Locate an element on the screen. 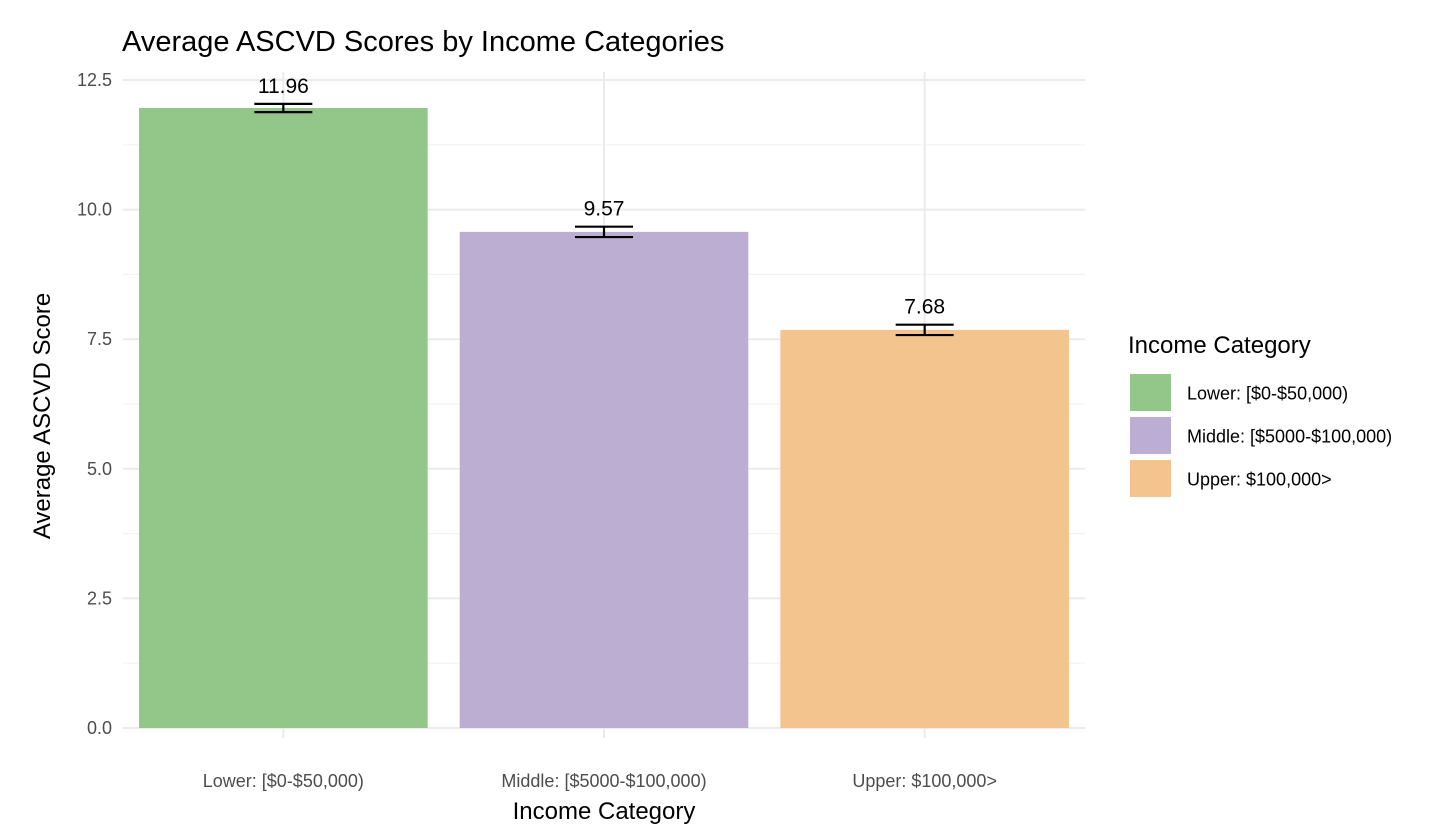 The image size is (1454, 839). x-axis-title: Income Category is located at coordinates (604, 811).